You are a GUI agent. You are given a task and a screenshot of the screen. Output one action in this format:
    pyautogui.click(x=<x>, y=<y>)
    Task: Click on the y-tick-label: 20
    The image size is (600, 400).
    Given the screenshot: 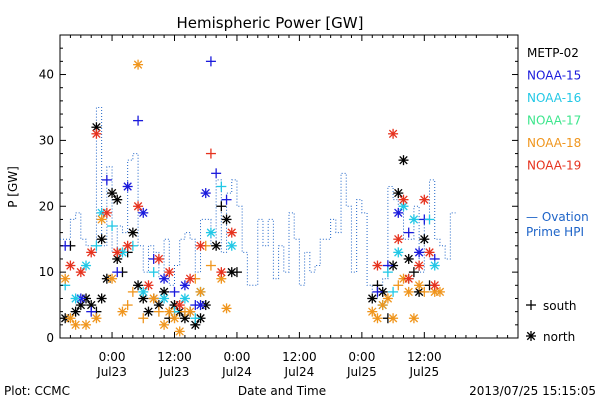 What is the action you would take?
    pyautogui.click(x=46, y=206)
    